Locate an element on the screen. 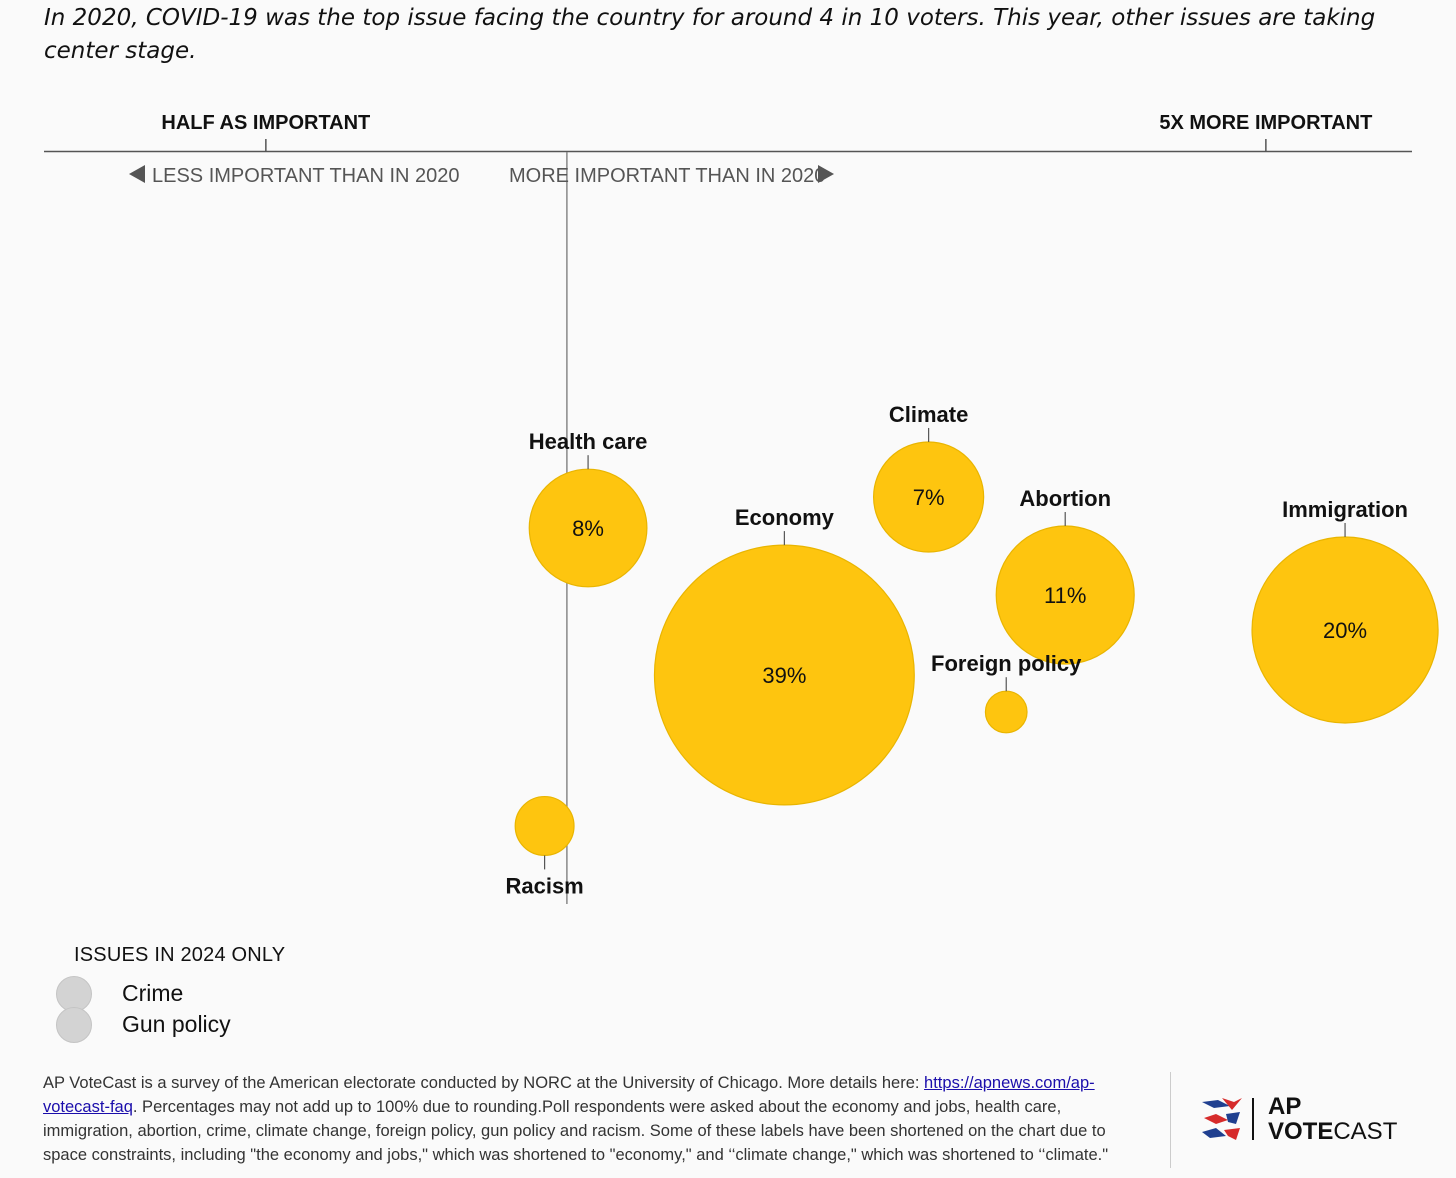 This screenshot has height=1178, width=1456. bubble-value-label: 7% is located at coordinates (929, 497).